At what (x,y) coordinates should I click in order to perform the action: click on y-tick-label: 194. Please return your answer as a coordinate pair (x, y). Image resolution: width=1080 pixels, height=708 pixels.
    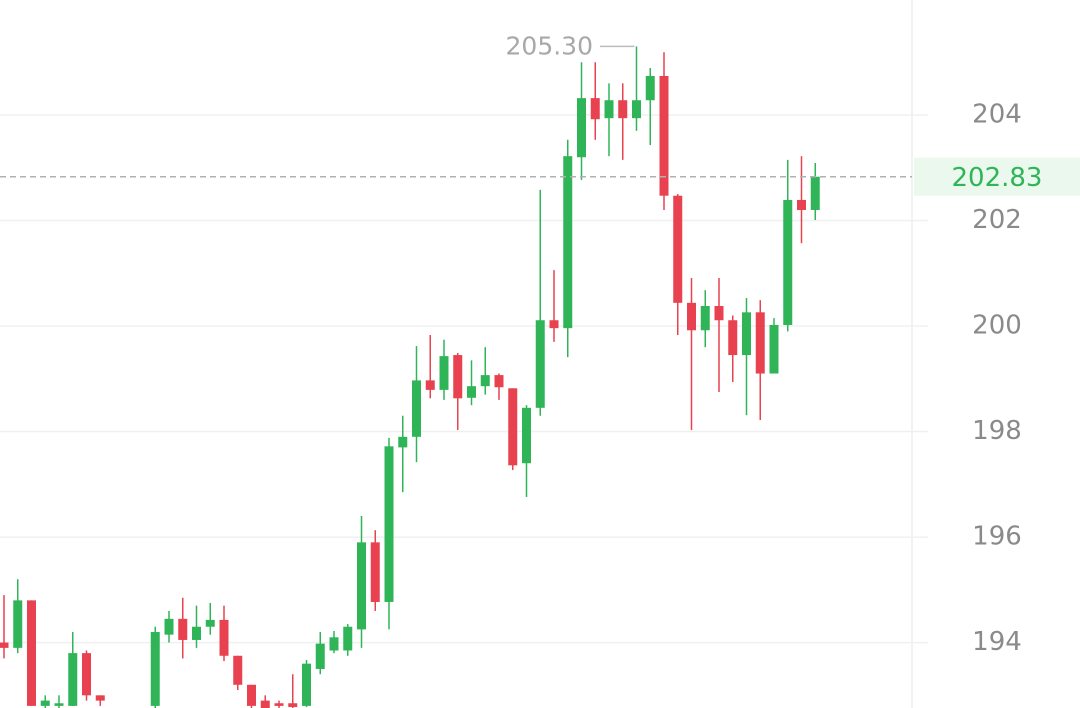
    Looking at the image, I should click on (997, 642).